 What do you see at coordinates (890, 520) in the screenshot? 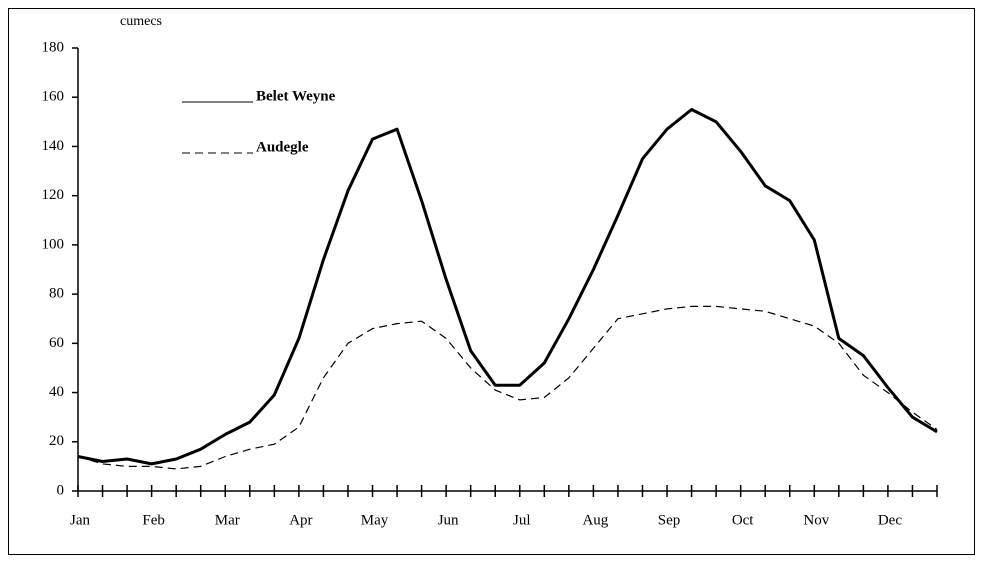
I see `x-tick-label: Dec` at bounding box center [890, 520].